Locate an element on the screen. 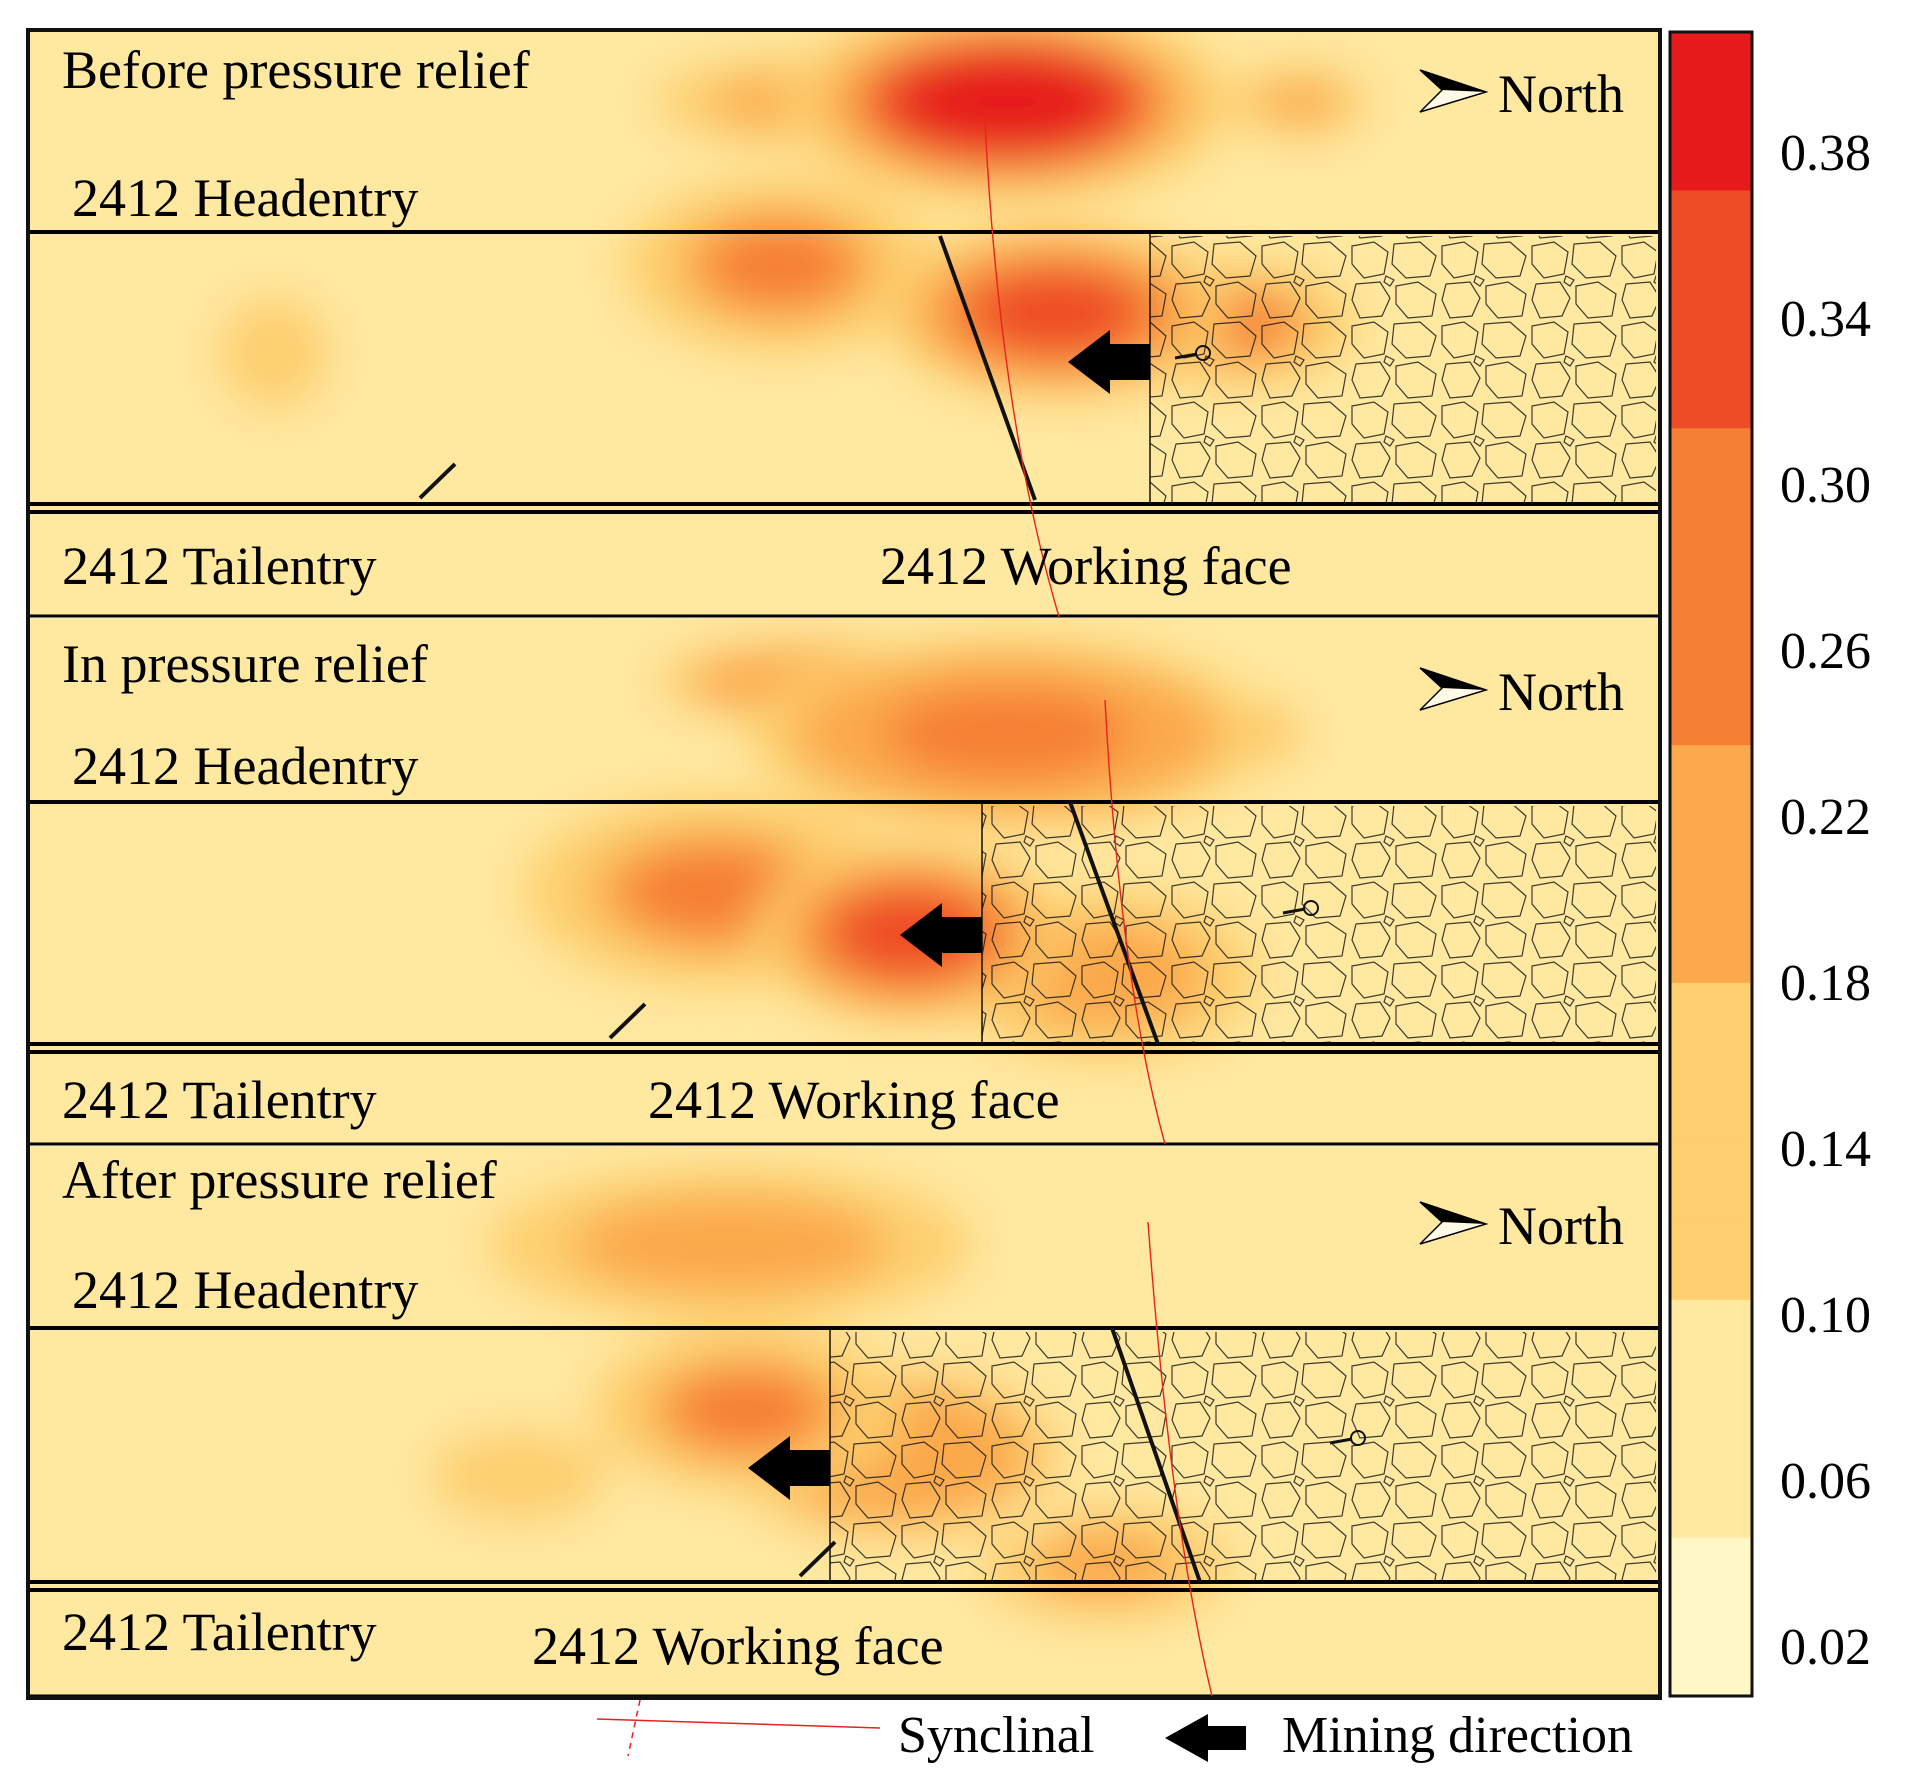  panel-title: Before pressure relief is located at coordinates (296, 70).